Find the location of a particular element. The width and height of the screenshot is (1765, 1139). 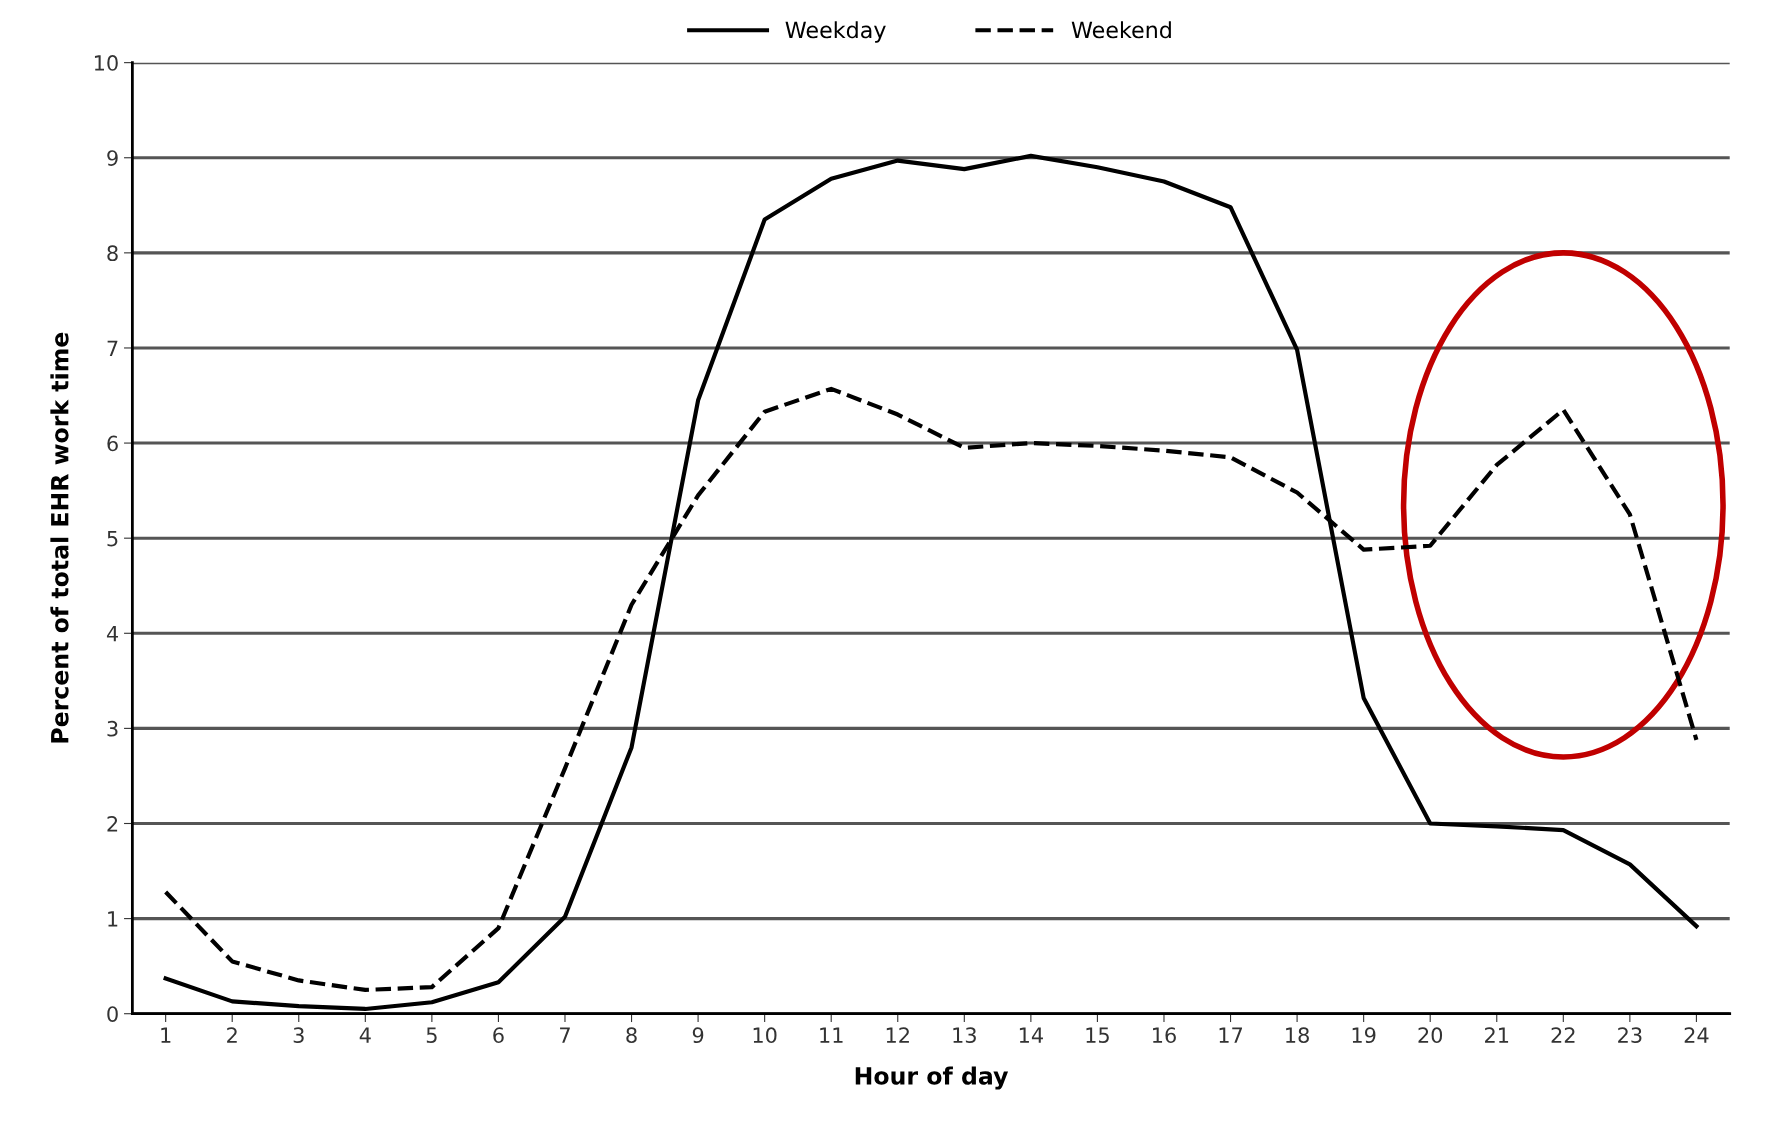

y-tick-label: 5 is located at coordinates (112, 538).